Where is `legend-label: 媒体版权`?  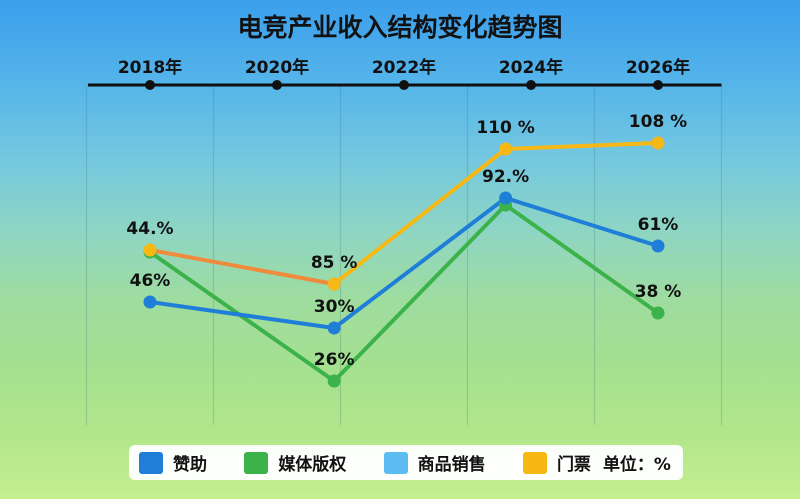 legend-label: 媒体版权 is located at coordinates (312, 465).